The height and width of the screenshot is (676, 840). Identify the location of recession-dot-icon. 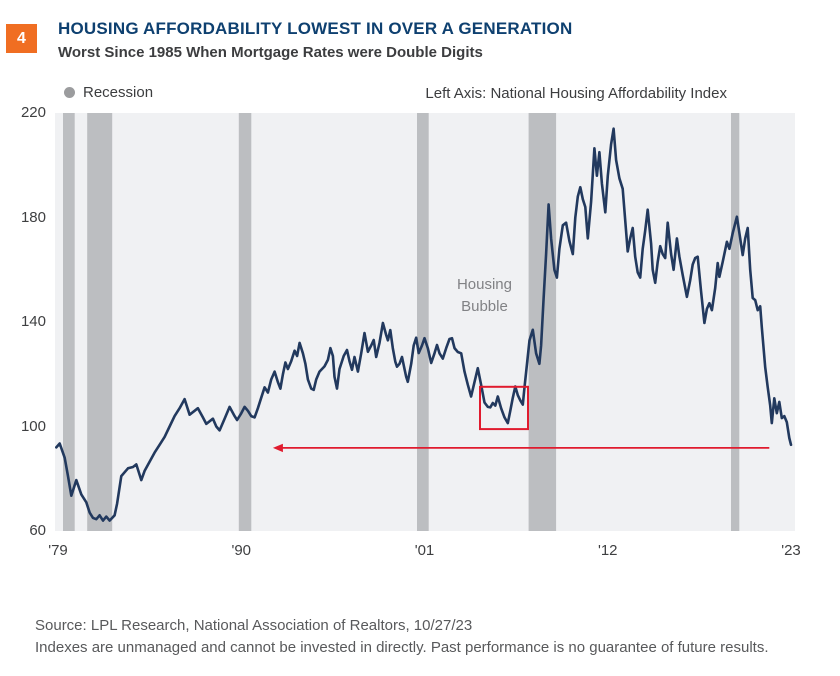
(69, 92).